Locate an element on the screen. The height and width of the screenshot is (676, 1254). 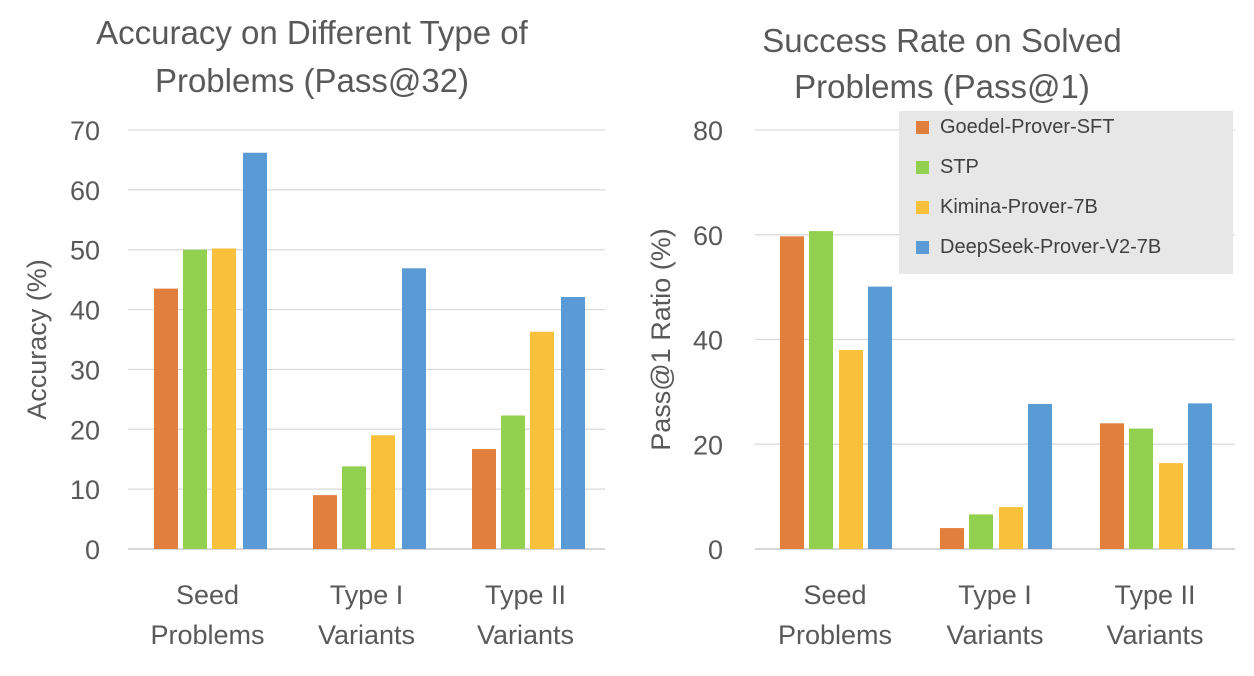
legend-label: STP is located at coordinates (959, 167).